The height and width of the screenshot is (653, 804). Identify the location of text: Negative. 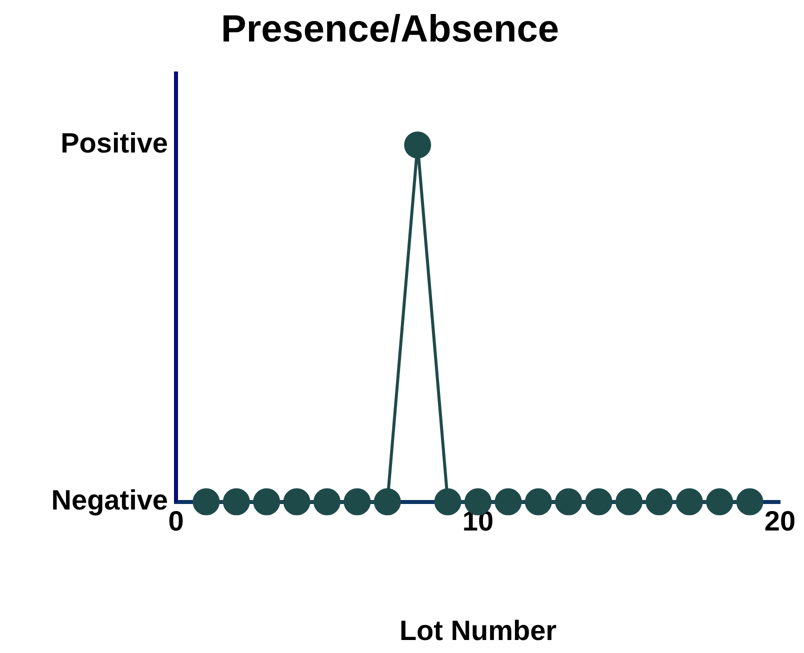
(109, 500).